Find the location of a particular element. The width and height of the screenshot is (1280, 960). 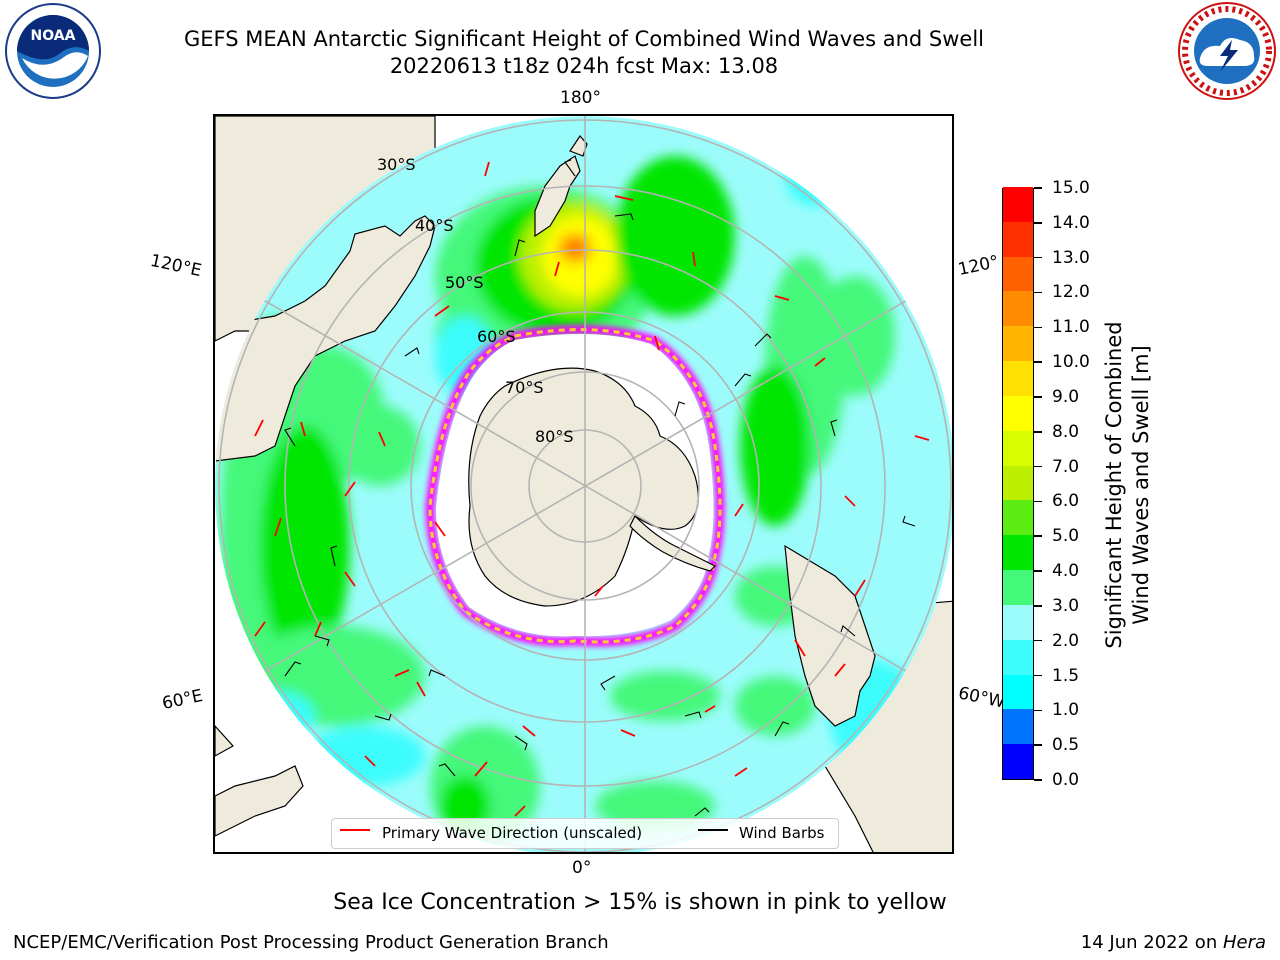

legend-swatch-wave-direction is located at coordinates (355, 830).